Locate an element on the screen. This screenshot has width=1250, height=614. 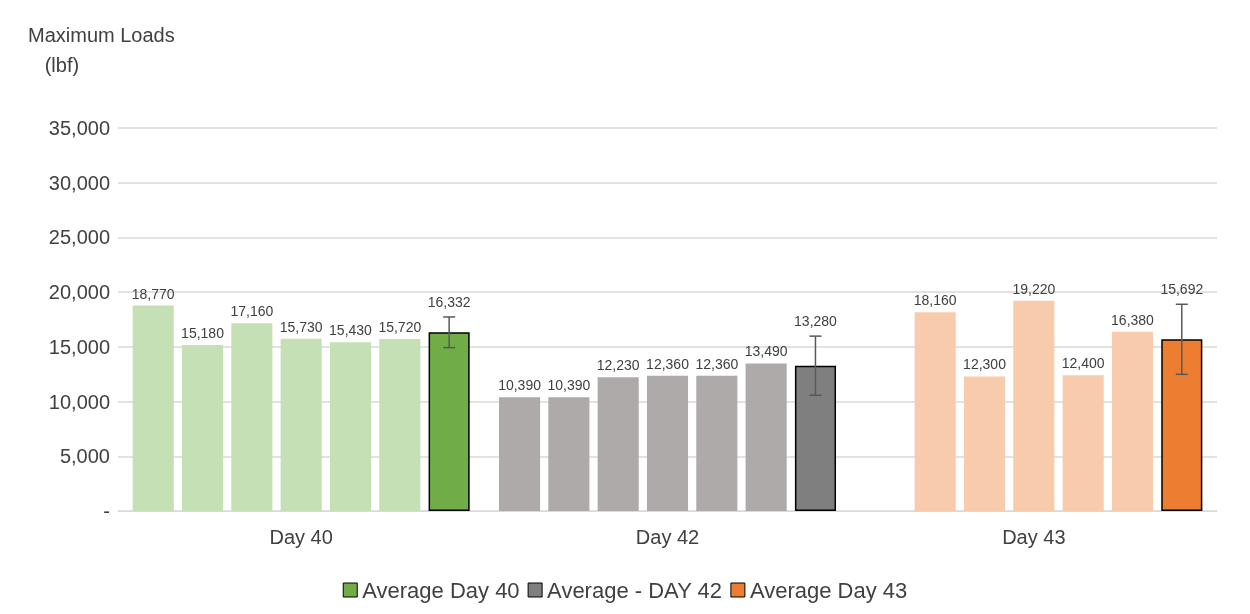
data-label: 13,280 is located at coordinates (816, 321).